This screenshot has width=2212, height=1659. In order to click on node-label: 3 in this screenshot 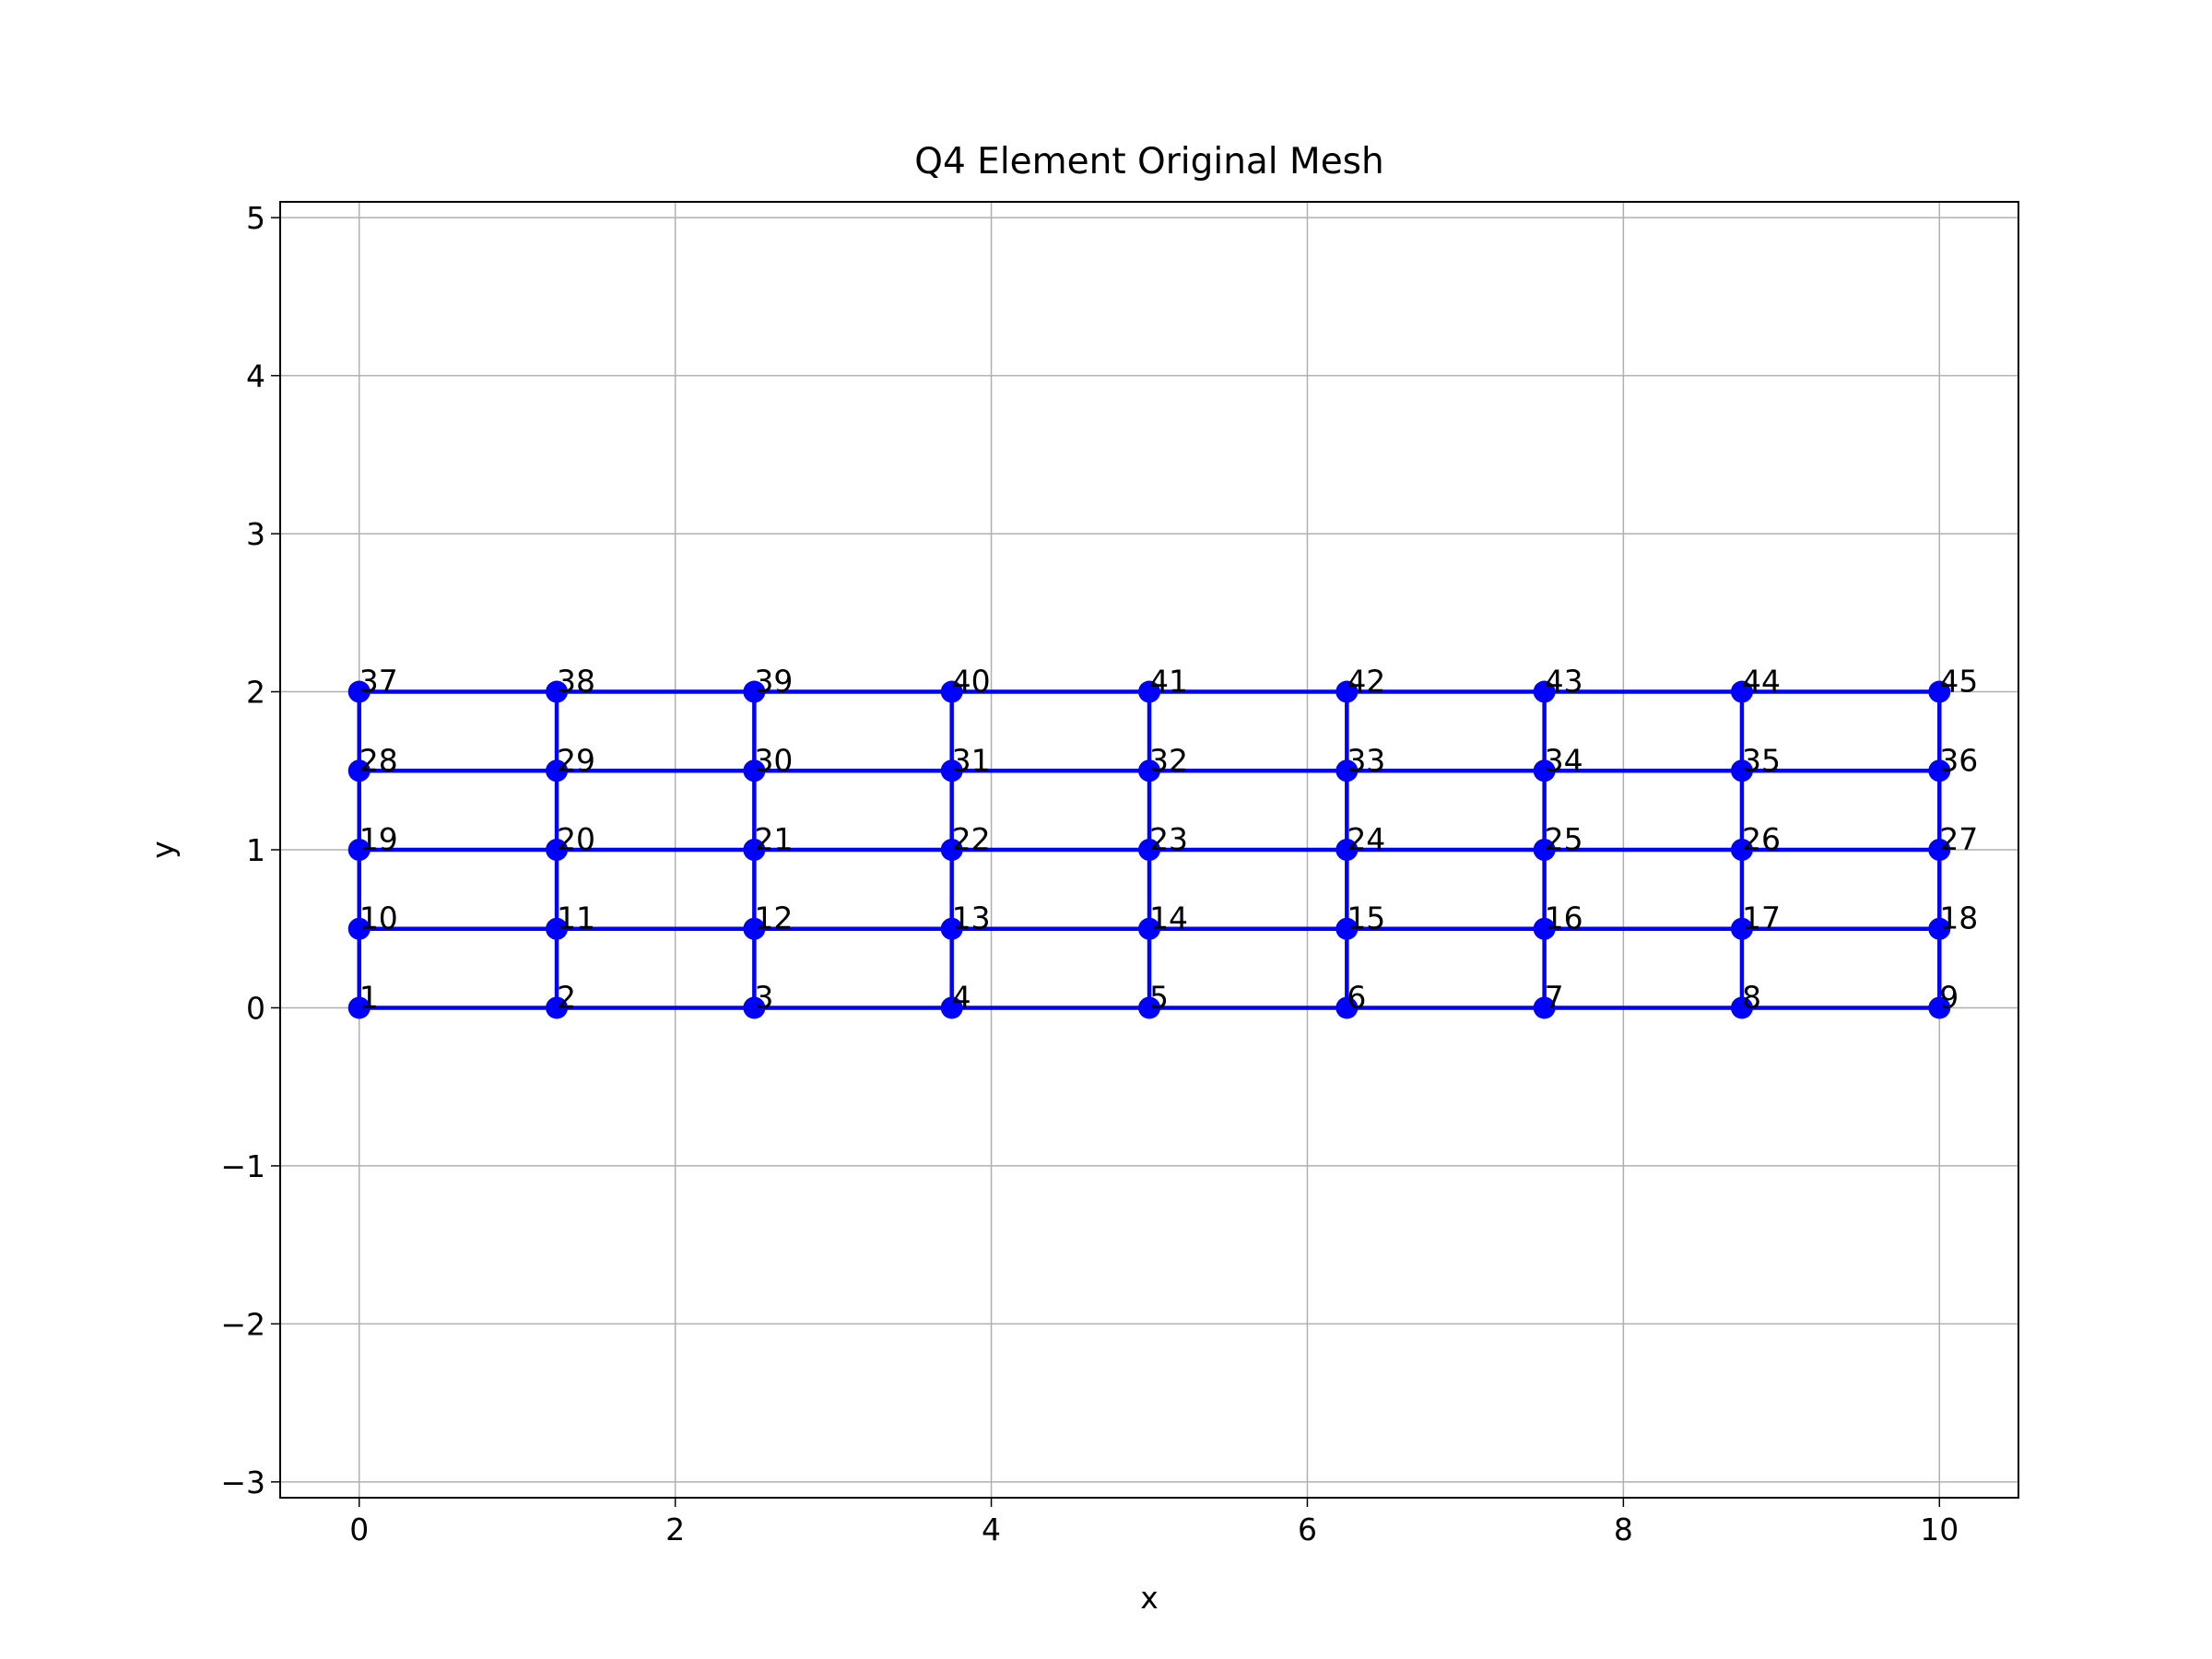, I will do `click(763, 997)`.